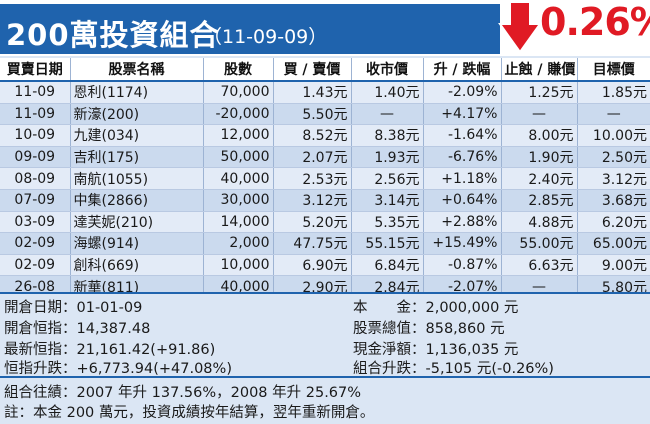 This screenshot has height=424, width=650. Describe the element at coordinates (35, 178) in the screenshot. I see `cell-date: 08-09` at that location.